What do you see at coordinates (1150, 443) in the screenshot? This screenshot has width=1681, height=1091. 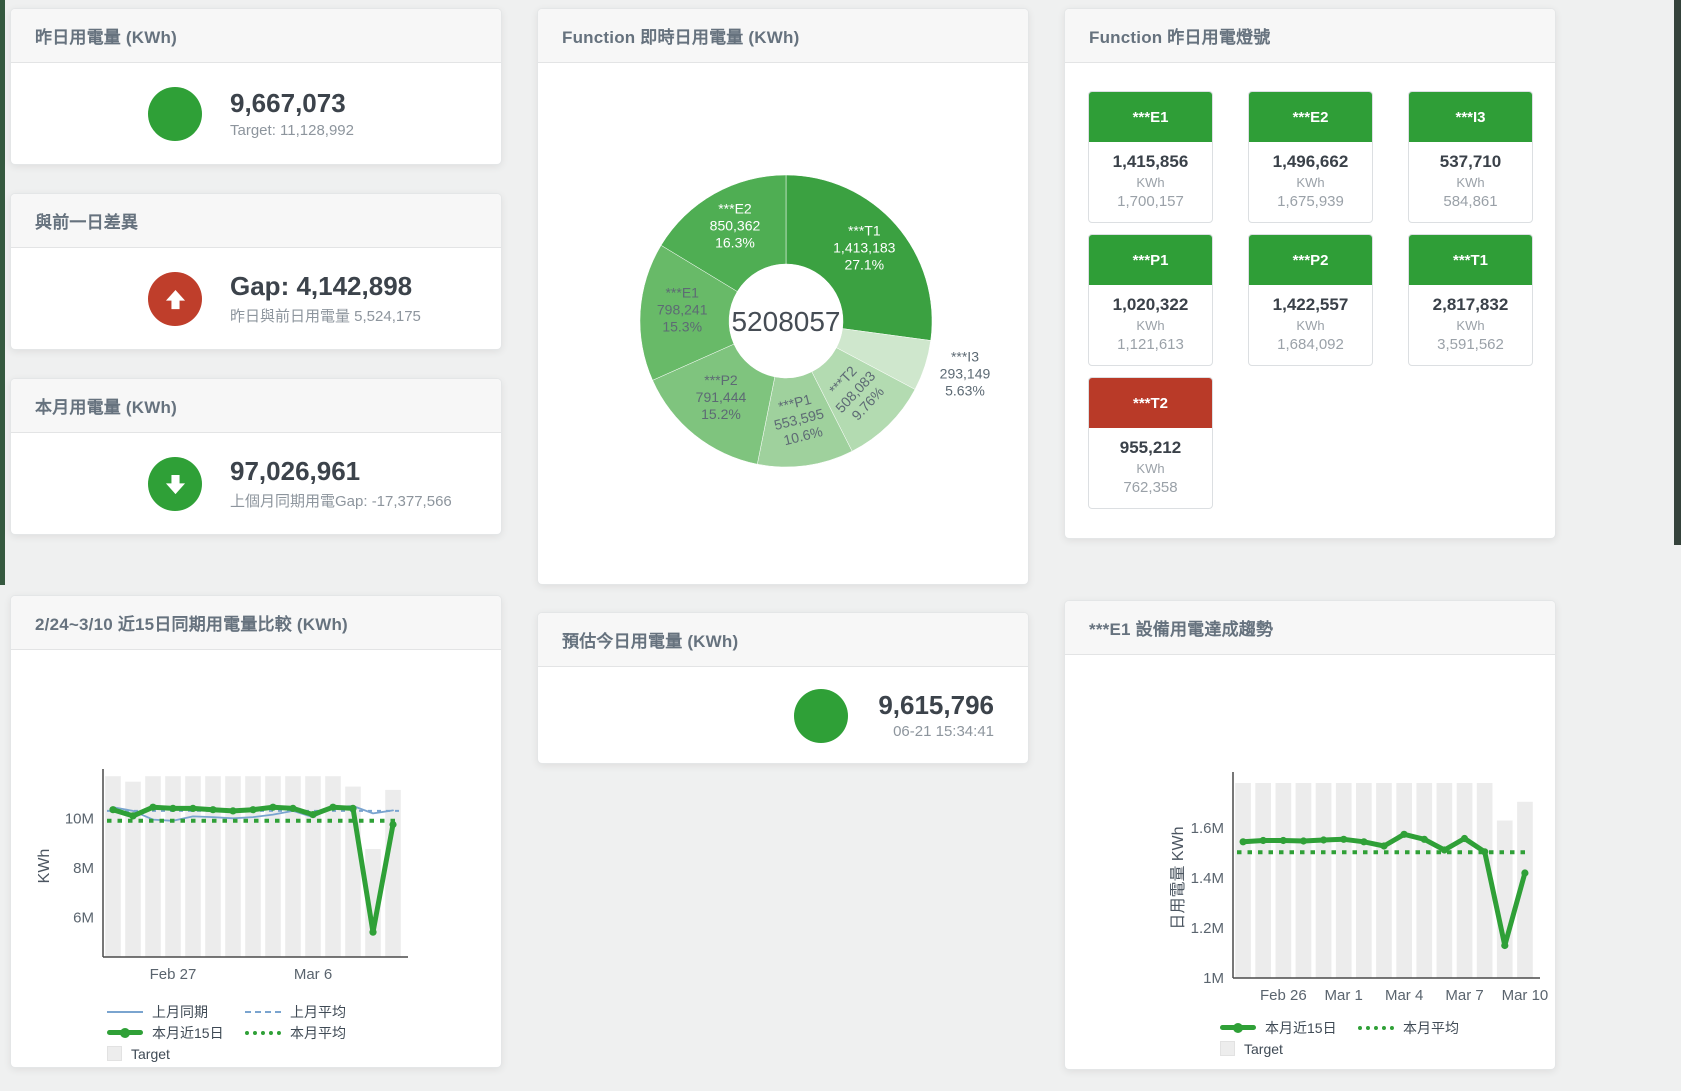 I see `status-card: ***T2 955,212 KWh 762,358` at bounding box center [1150, 443].